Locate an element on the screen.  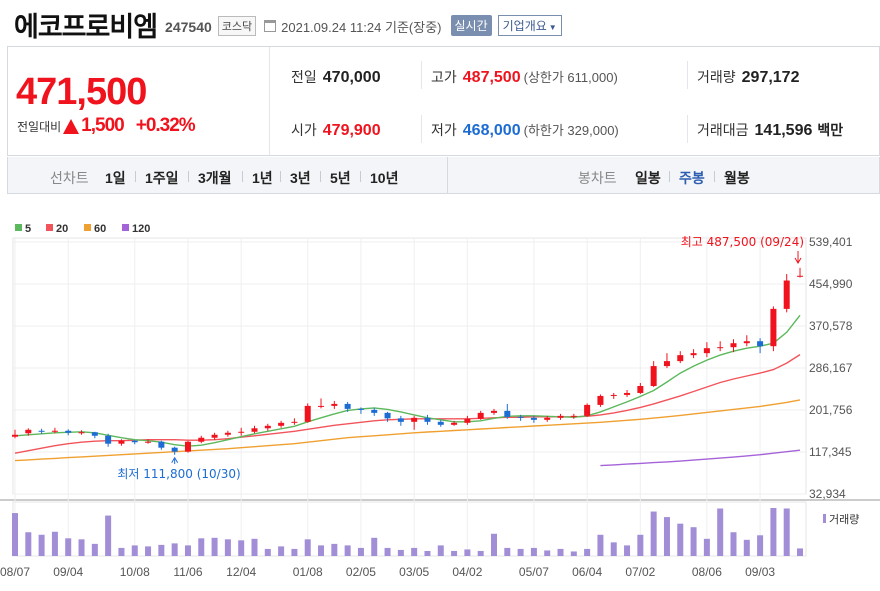
period-selector: 선차트 1일 1주일 3개월 1년 3년 5년 10년 봉차트 일봉 주봉 월봉 is located at coordinates (443, 175).